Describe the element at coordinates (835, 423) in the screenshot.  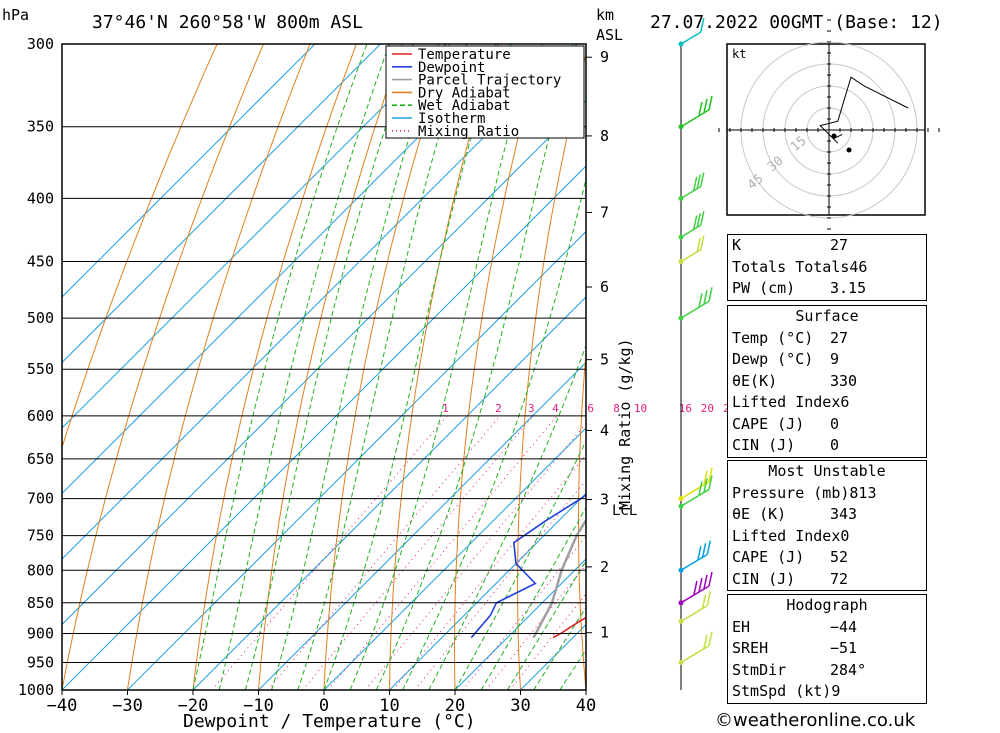
I see `surface-index-value: 0` at that location.